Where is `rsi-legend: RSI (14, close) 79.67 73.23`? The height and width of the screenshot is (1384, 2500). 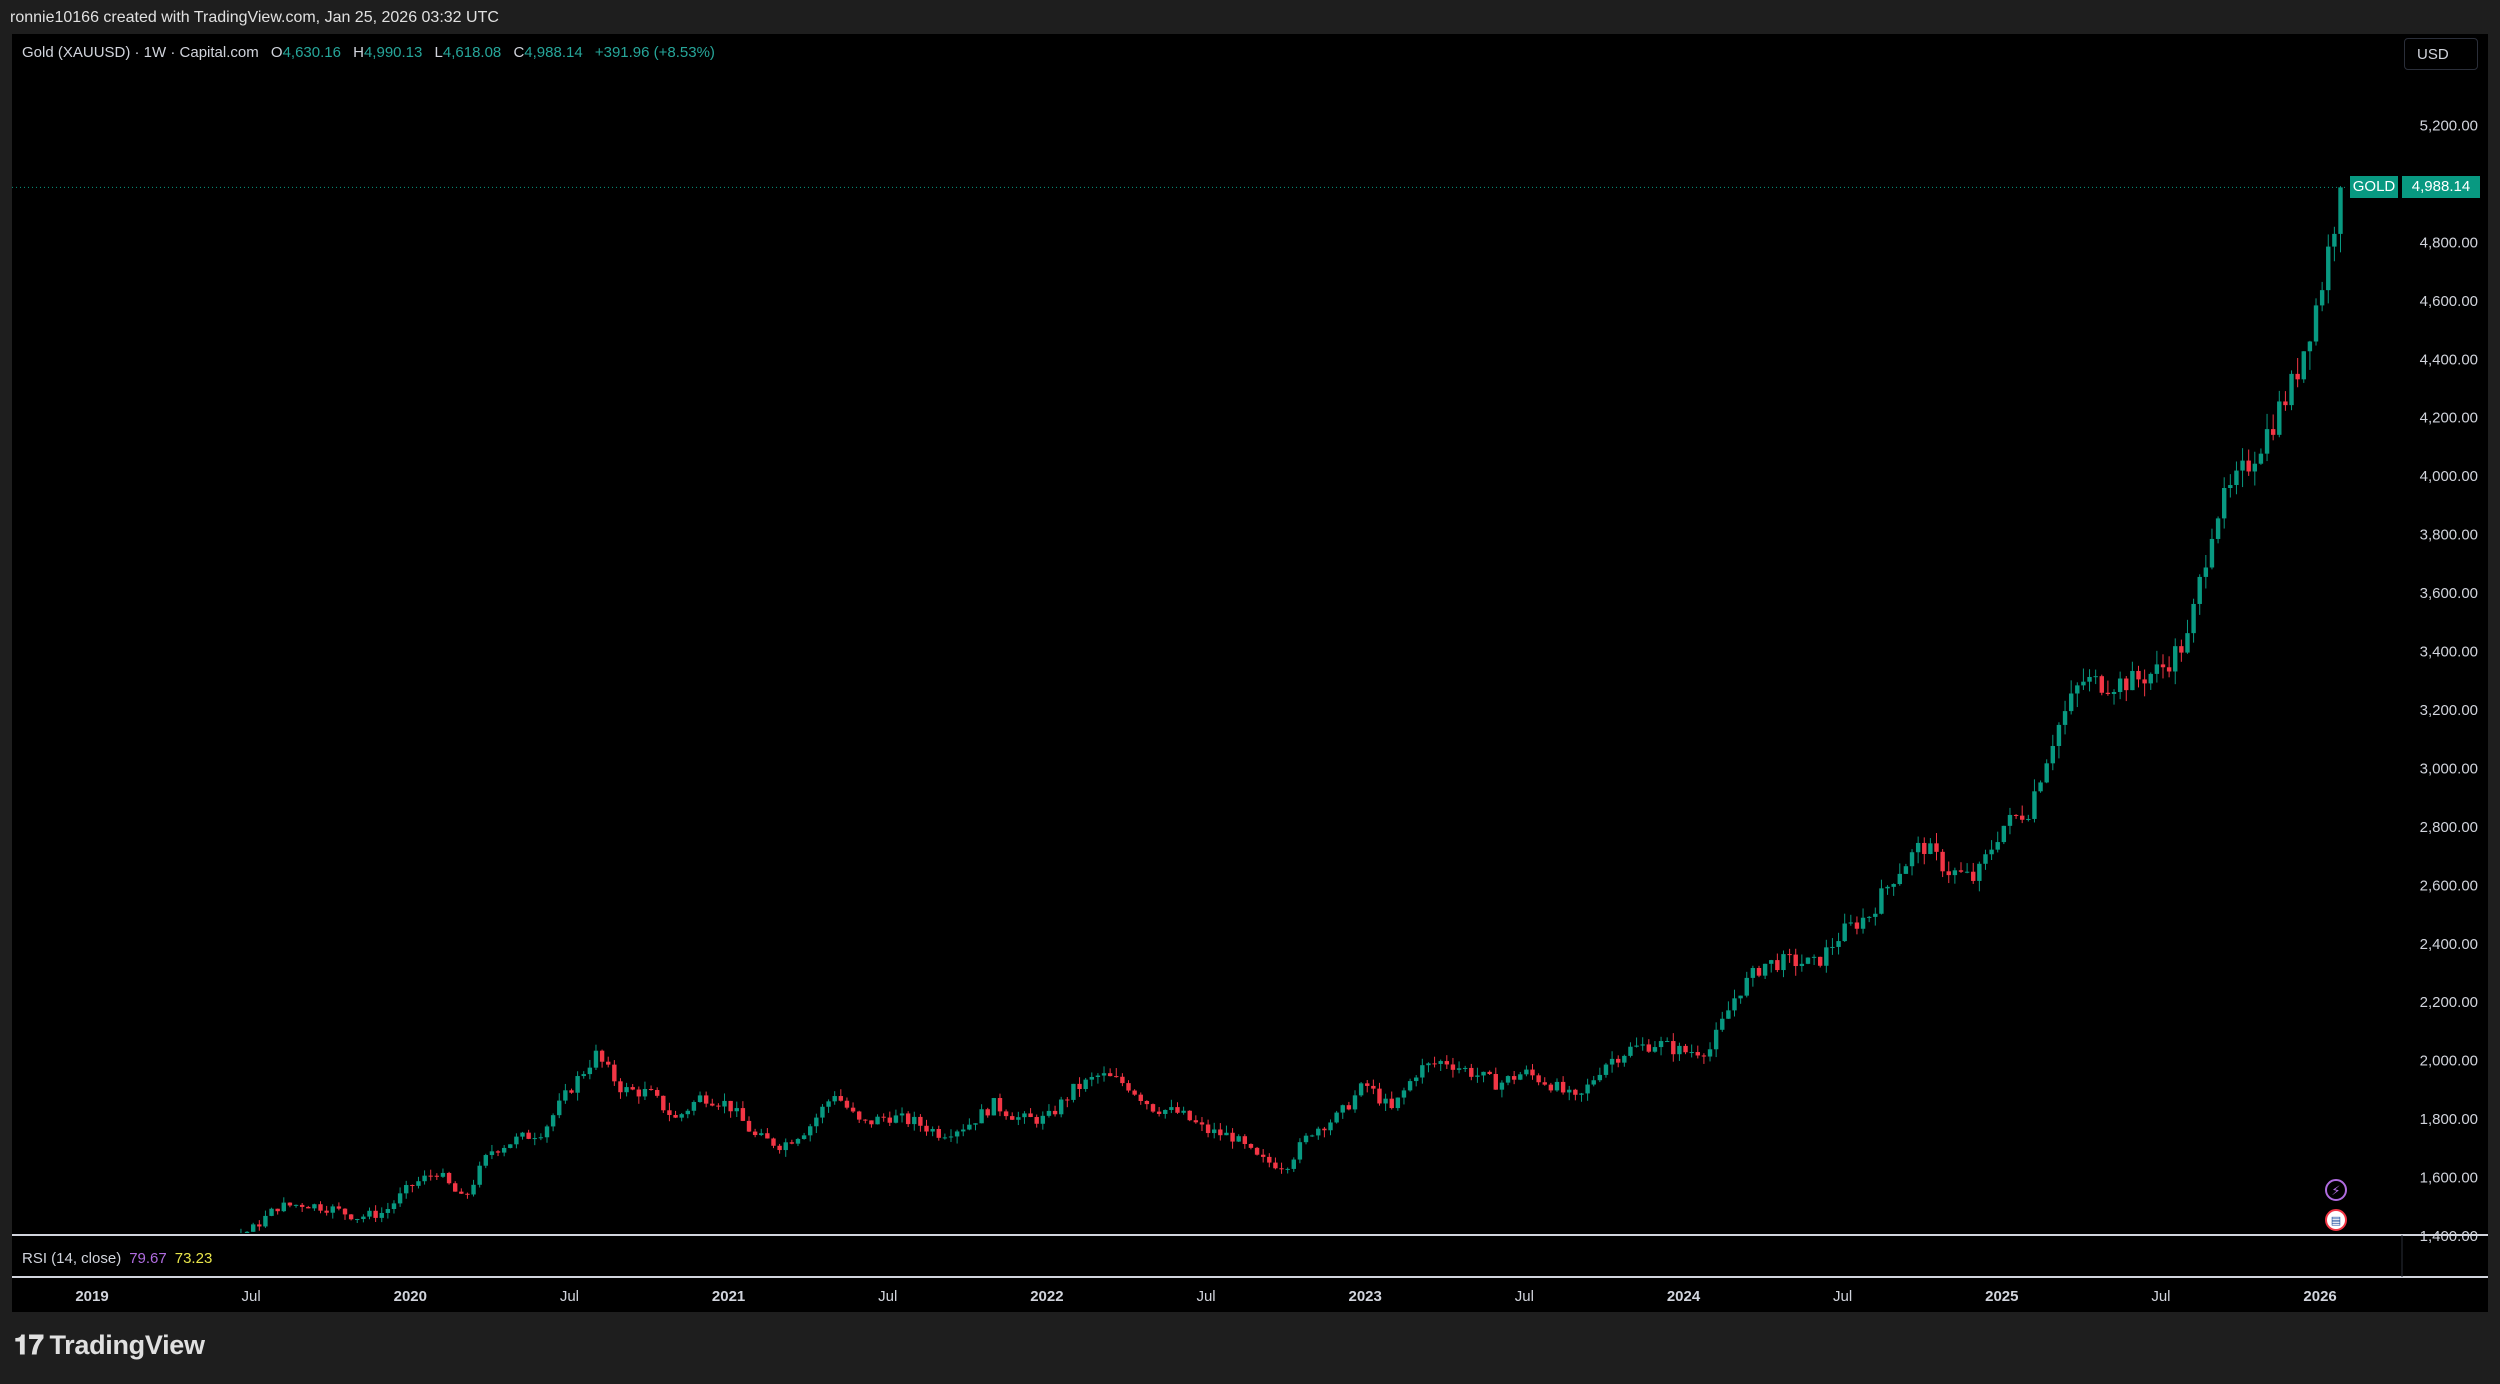 rsi-legend: RSI (14, close) 79.67 73.23 is located at coordinates (117, 1258).